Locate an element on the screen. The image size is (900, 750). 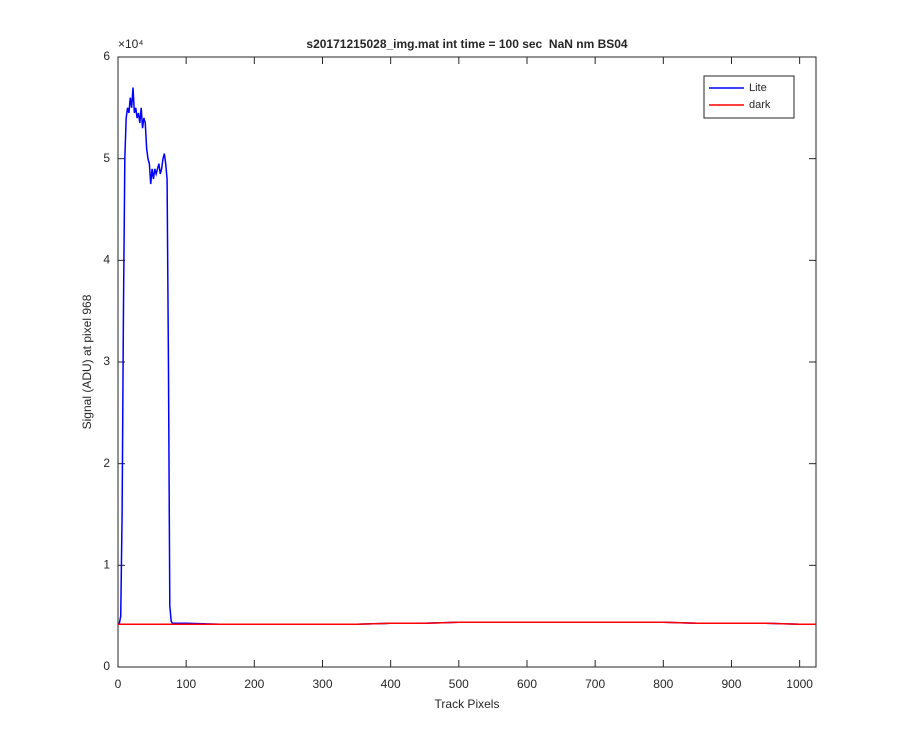
legend-label: dark is located at coordinates (760, 105).